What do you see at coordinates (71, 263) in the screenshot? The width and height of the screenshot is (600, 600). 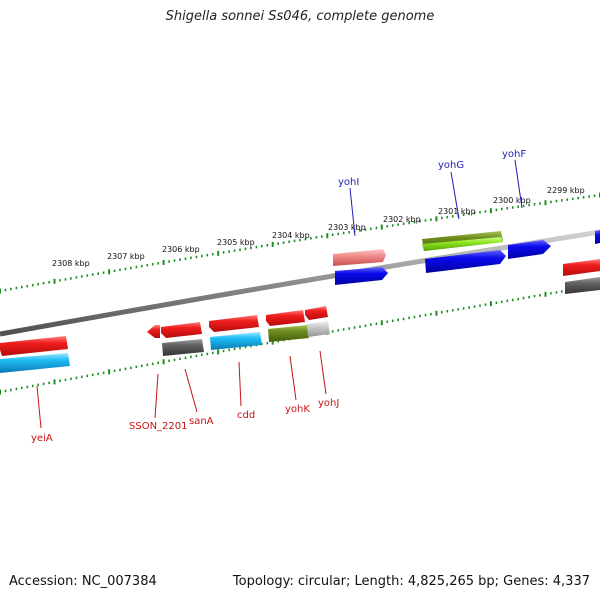 I see `scale-label-2308: 2308 kbp` at bounding box center [71, 263].